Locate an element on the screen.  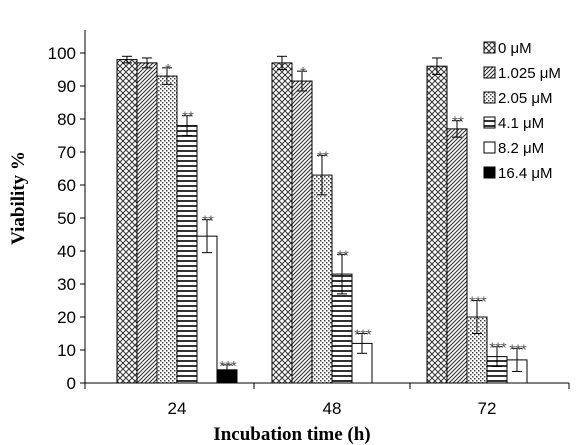
legend-label: 8.2 μM is located at coordinates (521, 148).